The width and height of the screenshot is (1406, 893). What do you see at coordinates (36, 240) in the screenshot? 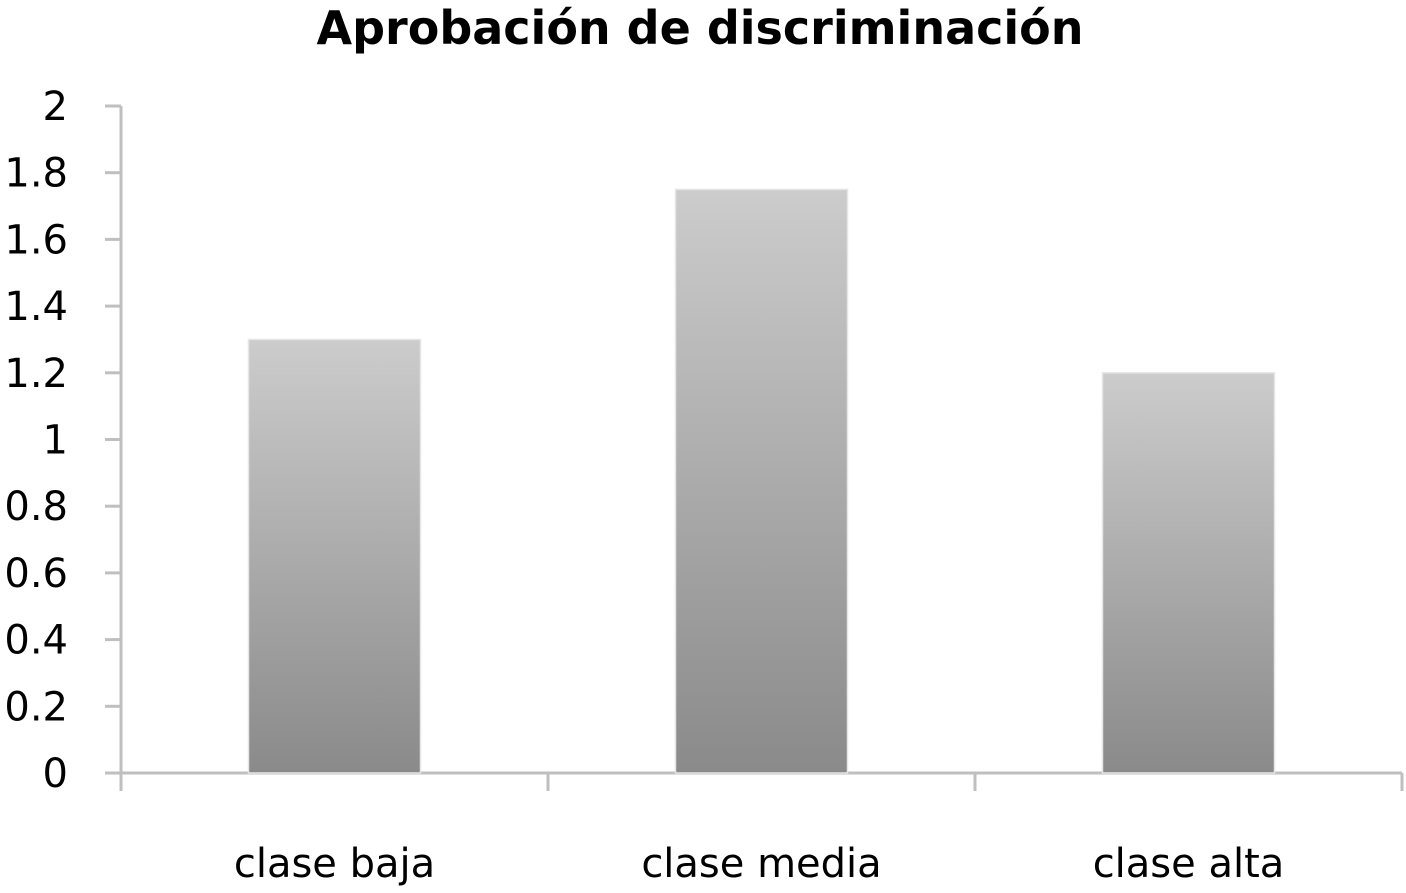
I see `y-tick-label: 1.6` at bounding box center [36, 240].